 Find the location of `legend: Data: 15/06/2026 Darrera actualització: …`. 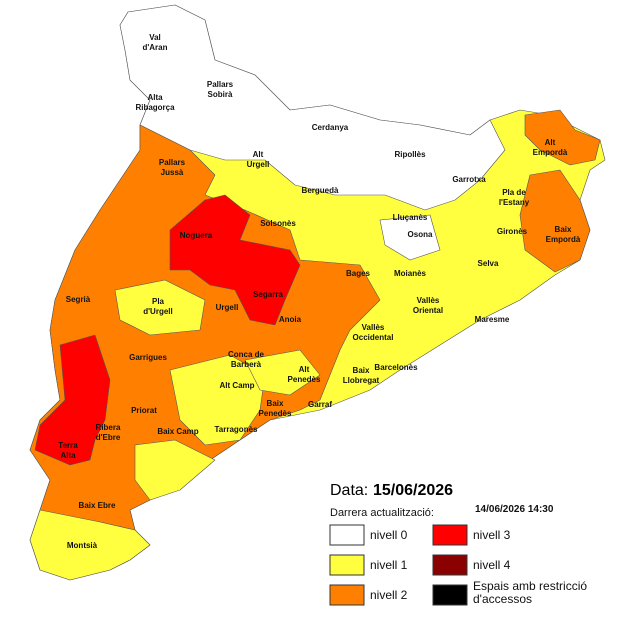

legend: Data: 15/06/2026 Darrera actualització: … is located at coordinates (458, 544).